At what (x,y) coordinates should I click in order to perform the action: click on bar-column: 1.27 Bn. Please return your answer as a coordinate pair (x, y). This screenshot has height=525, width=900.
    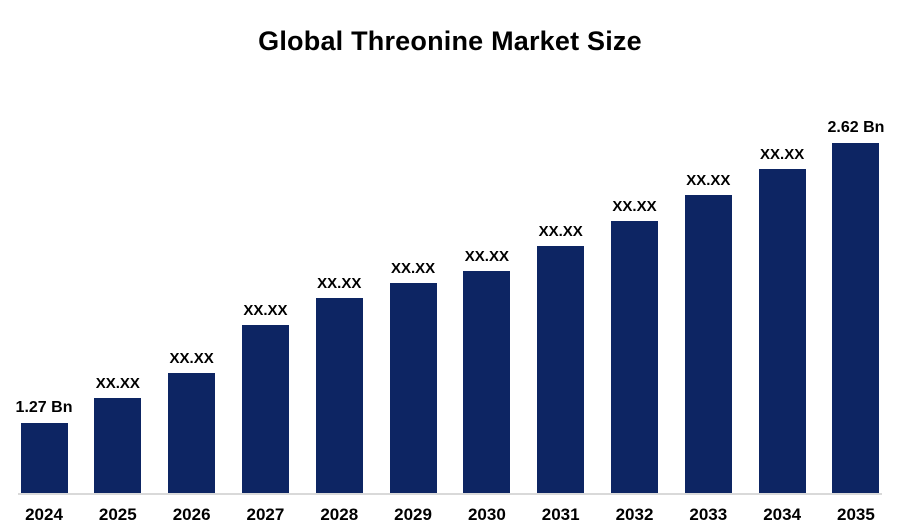
    Looking at the image, I should click on (44, 446).